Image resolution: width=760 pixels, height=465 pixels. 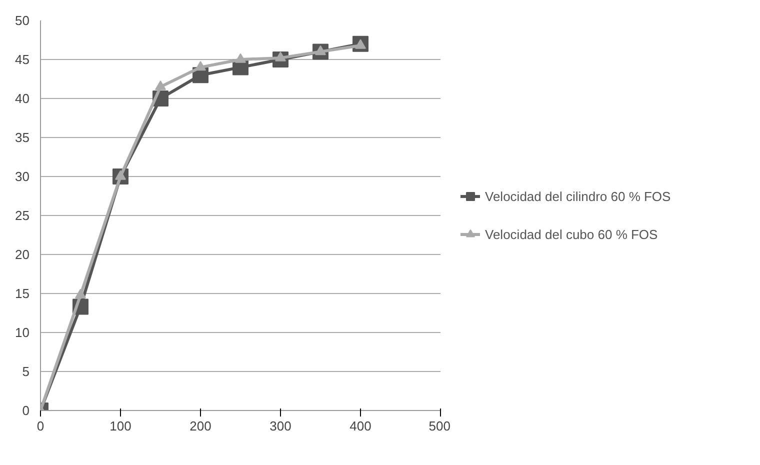 I want to click on y-tick-label: 40, so click(x=22, y=98).